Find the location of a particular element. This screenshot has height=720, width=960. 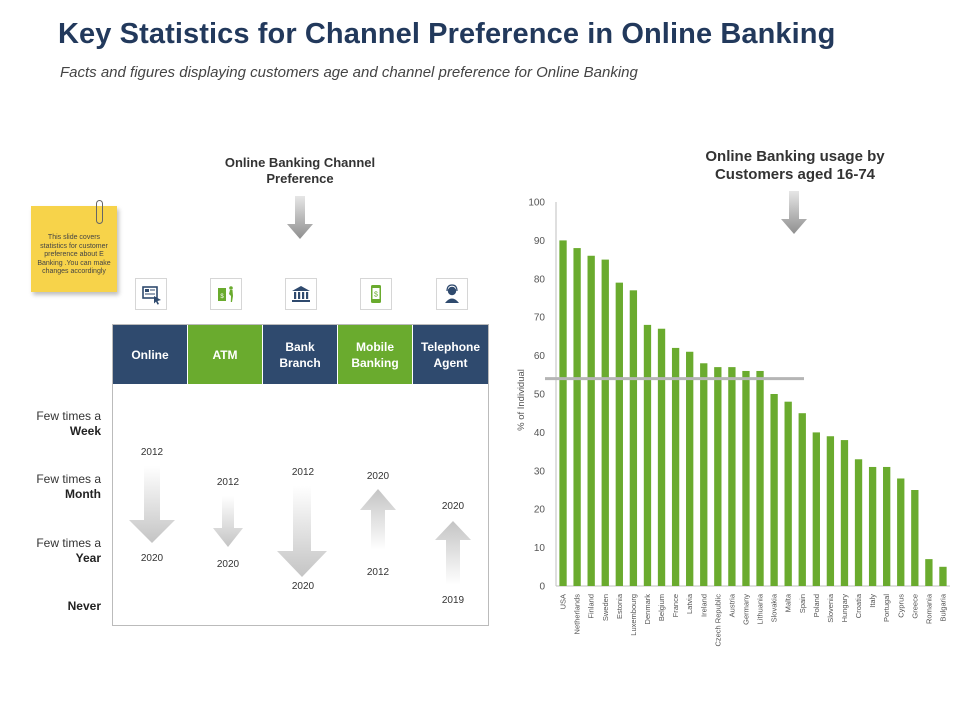

y-tick-label: 70 is located at coordinates (540, 318).